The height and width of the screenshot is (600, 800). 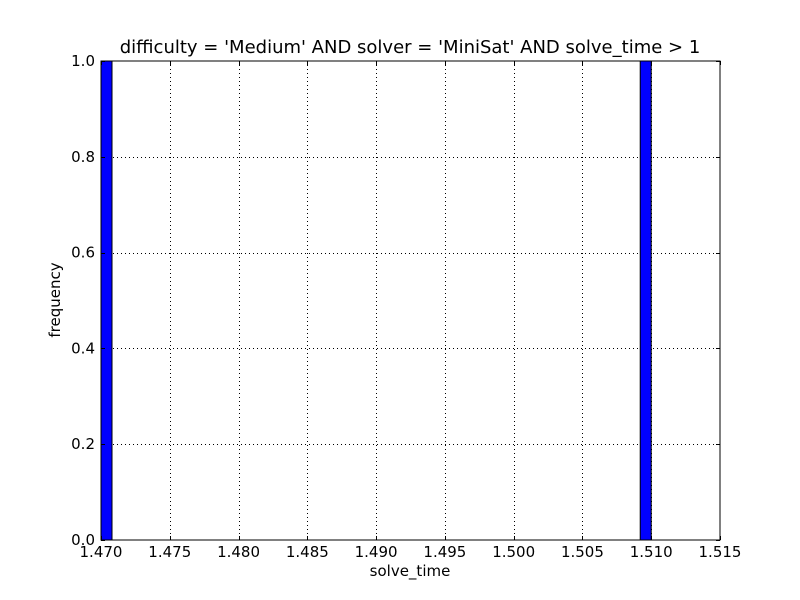 I want to click on x-axis-label: solve_time, so click(x=410, y=571).